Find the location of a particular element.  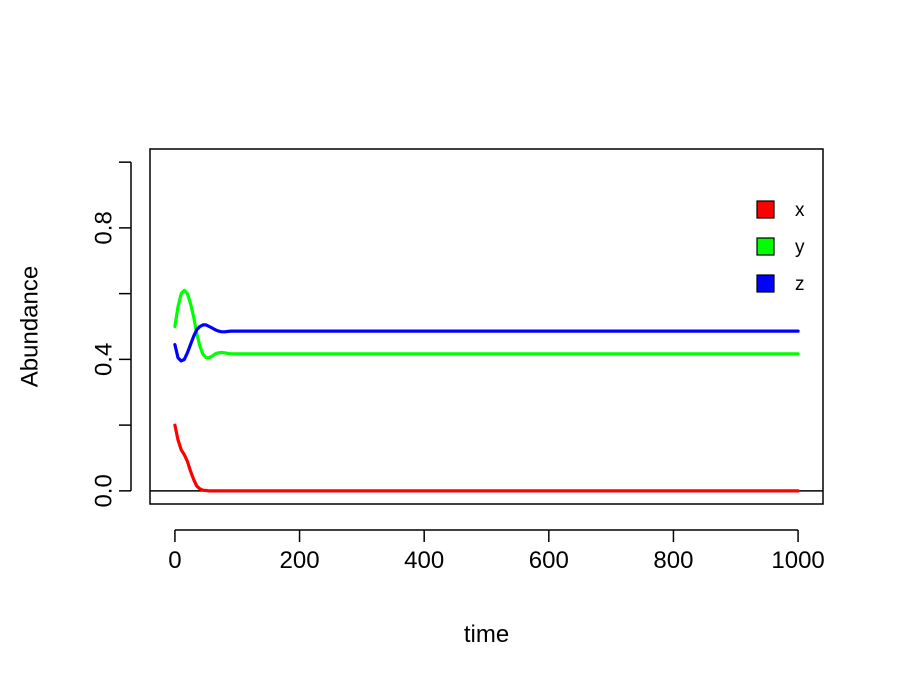

x-tick-label: 600 is located at coordinates (549, 560).